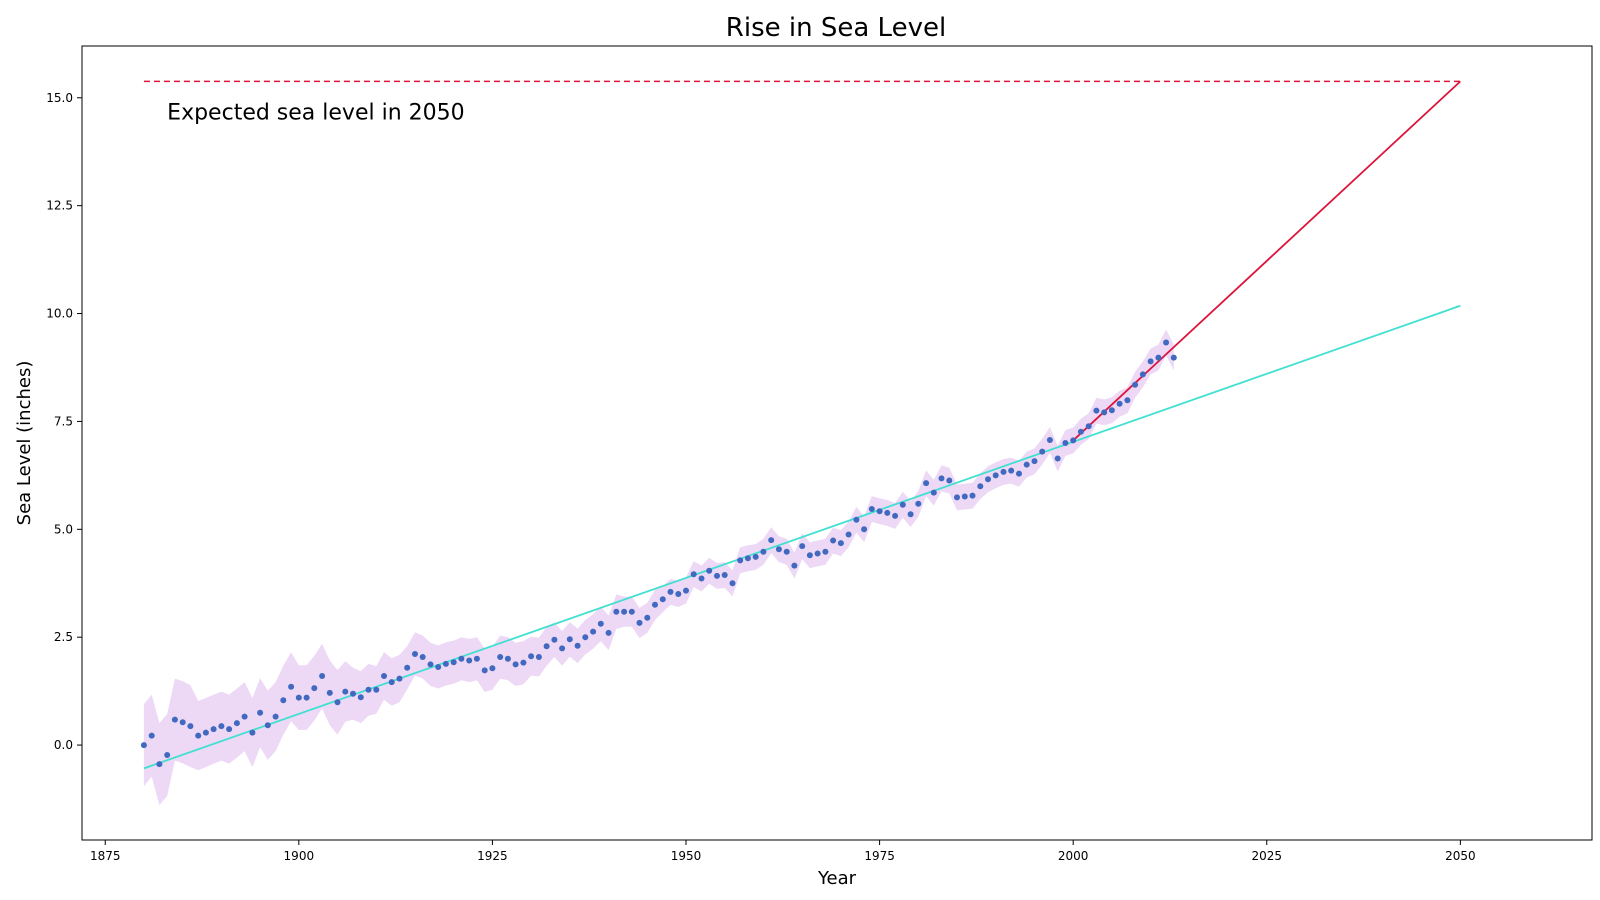 The width and height of the screenshot is (1600, 900). What do you see at coordinates (836, 28) in the screenshot?
I see `chart-title: Rise in Sea Level` at bounding box center [836, 28].